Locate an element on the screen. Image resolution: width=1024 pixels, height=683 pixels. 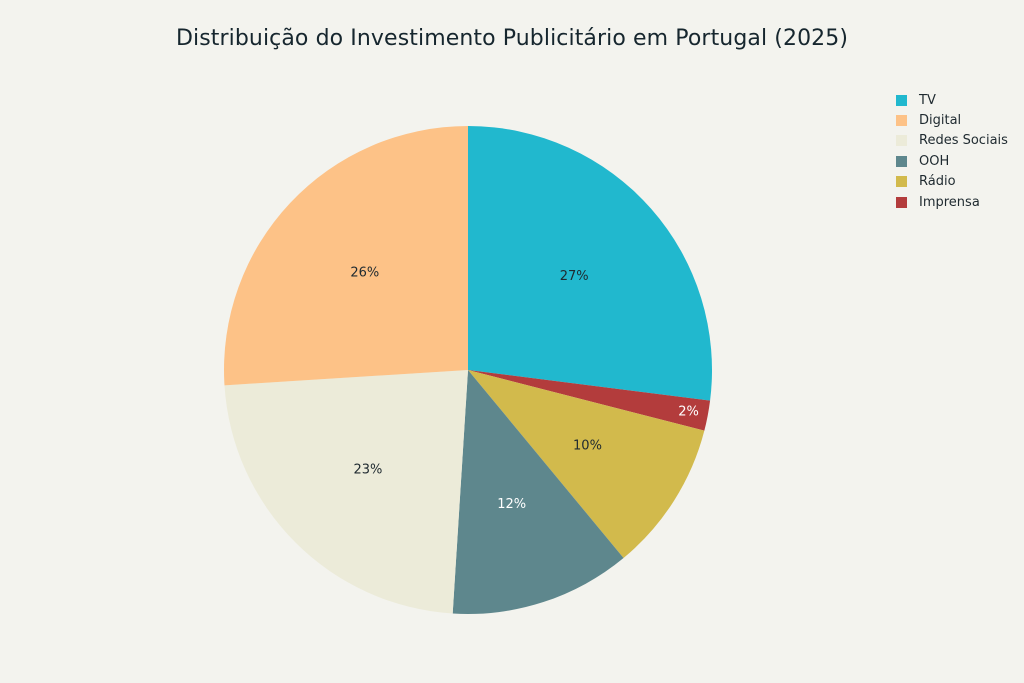
slice-value-label: 26% is located at coordinates (364, 273).